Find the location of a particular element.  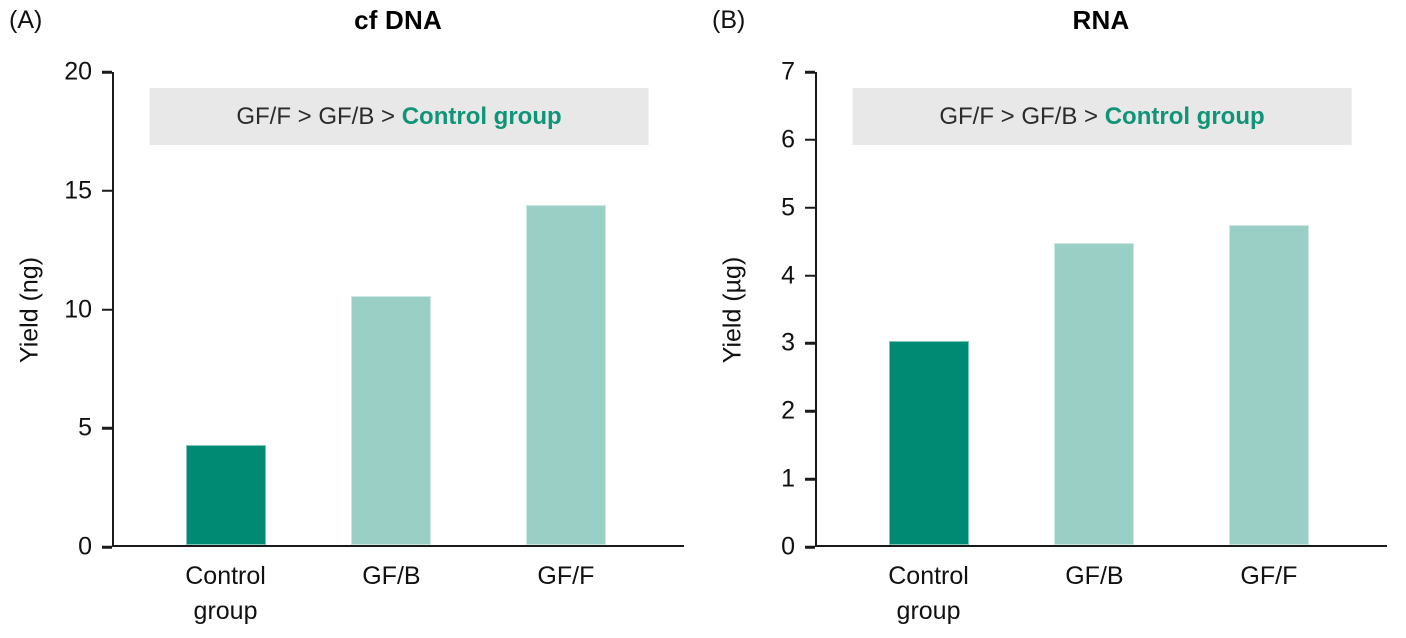

y-axis-tick-label: 20 is located at coordinates (78, 71).